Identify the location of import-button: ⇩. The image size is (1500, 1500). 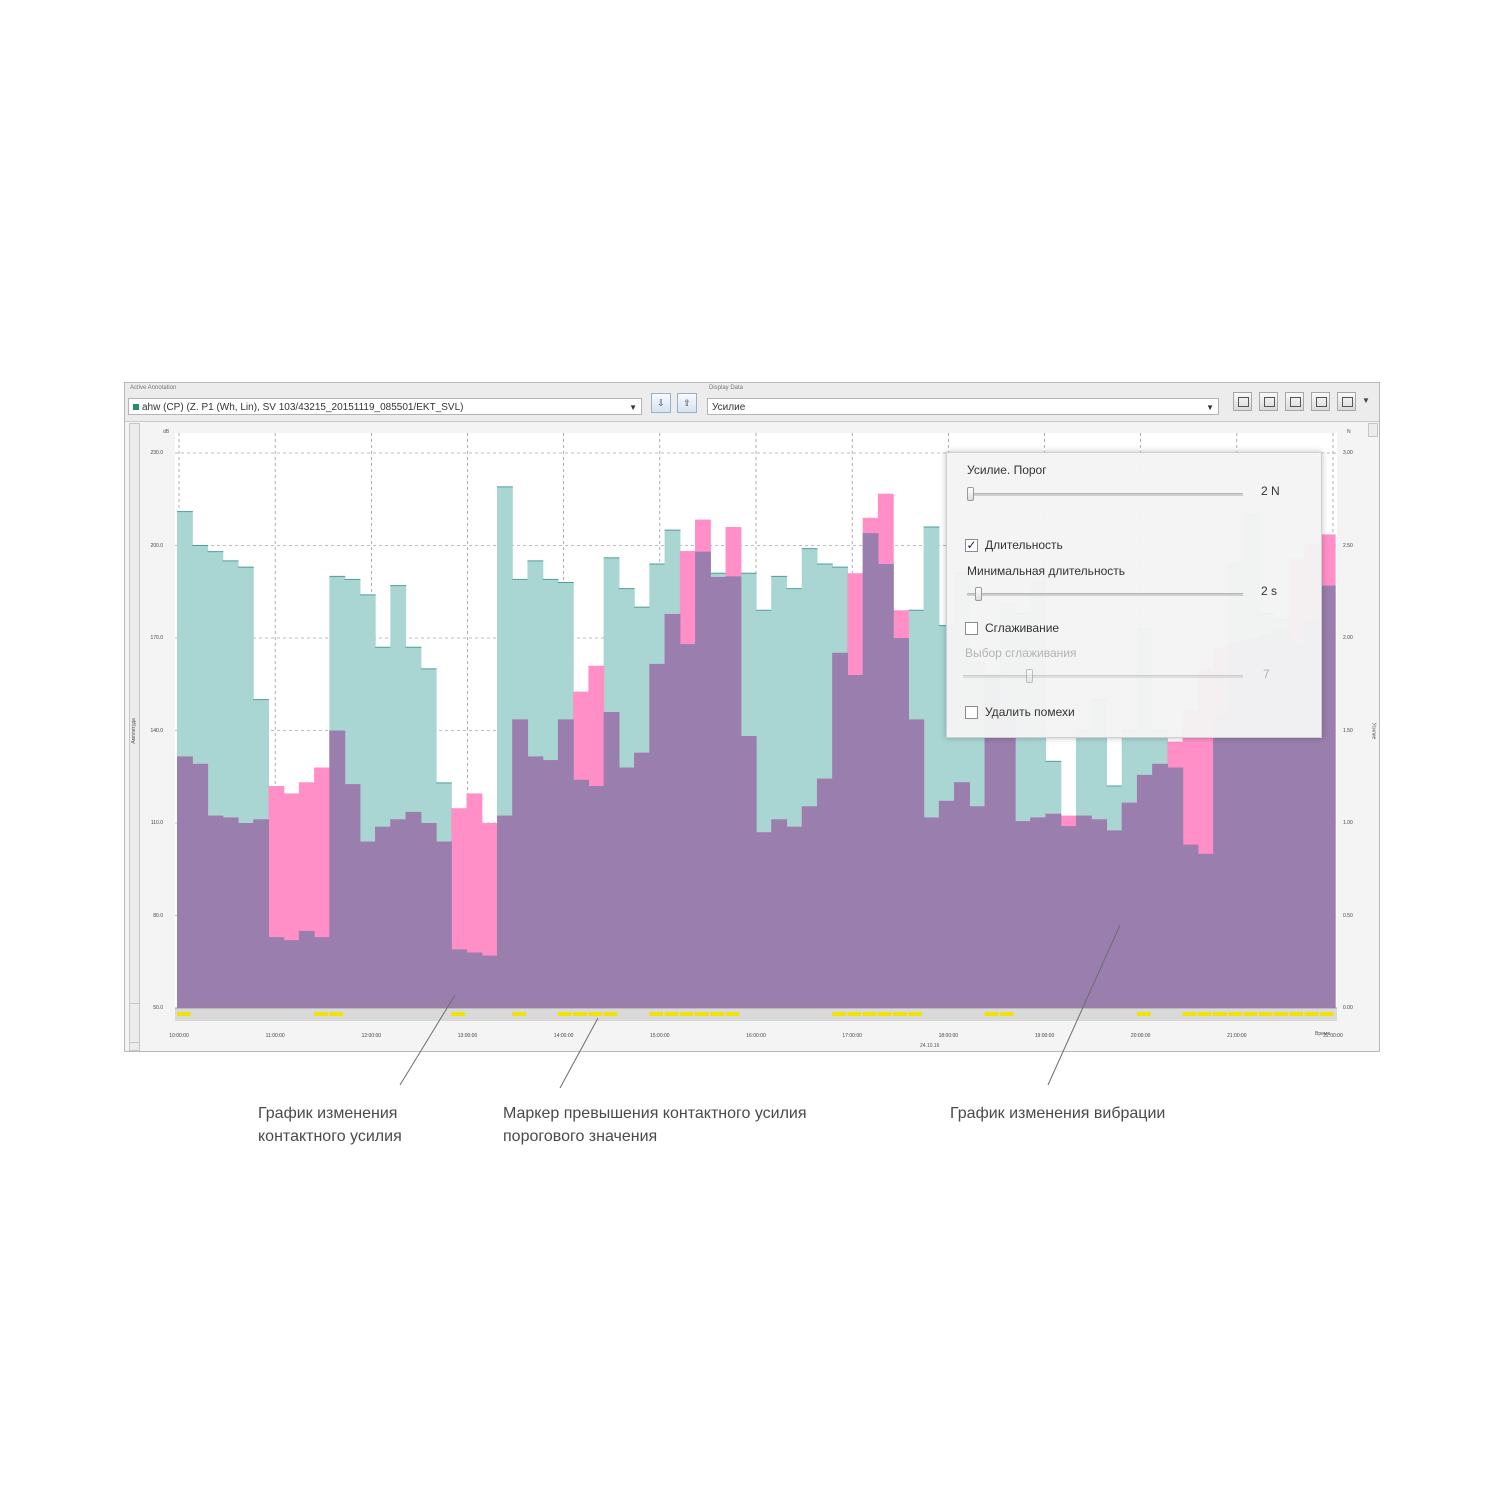
(661, 403).